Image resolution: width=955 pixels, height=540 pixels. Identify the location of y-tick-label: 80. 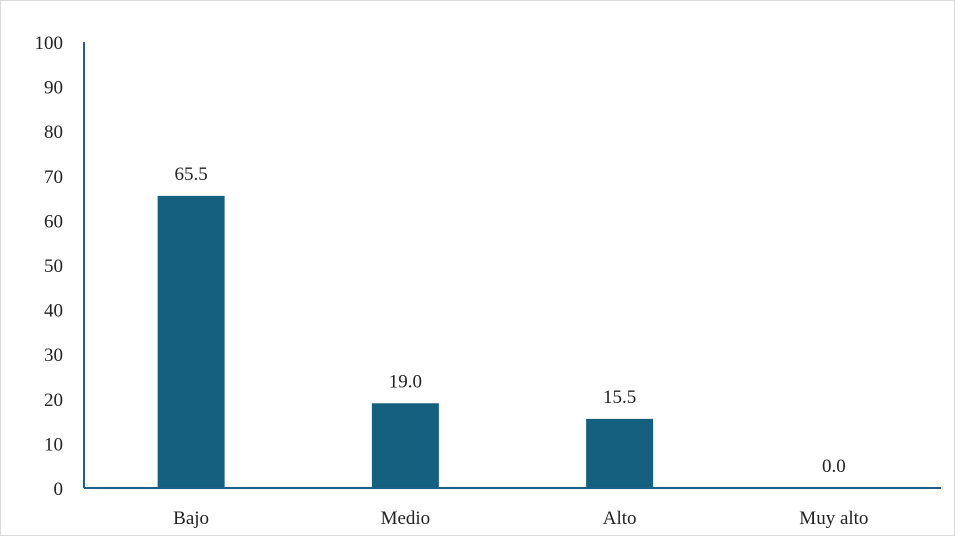
(53, 132).